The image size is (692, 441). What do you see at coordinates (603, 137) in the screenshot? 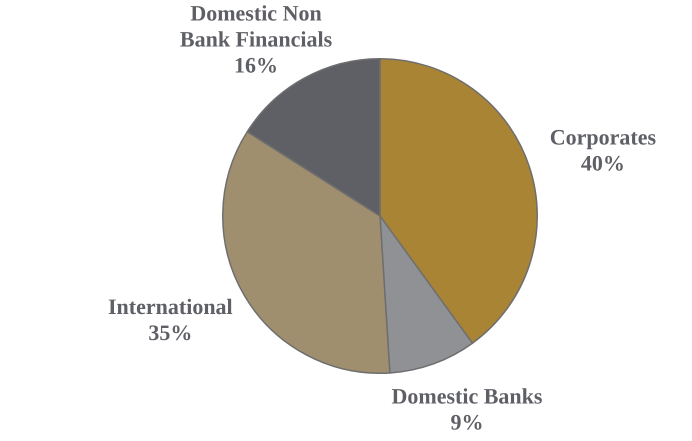
I see `slice-label: Corporates` at bounding box center [603, 137].